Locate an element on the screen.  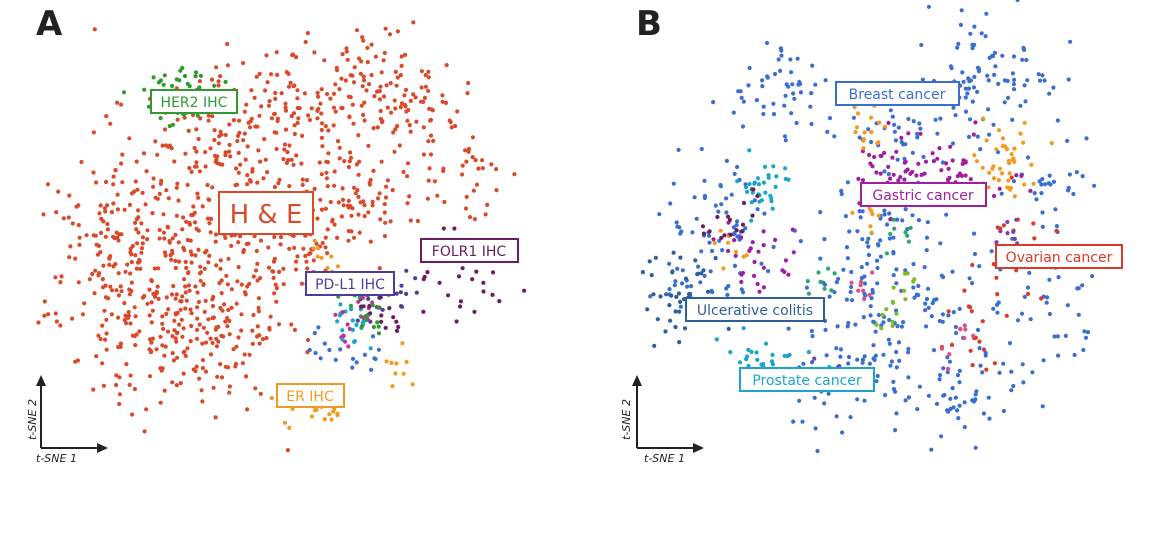
label-folr1-text: FOLR1 IHC is located at coordinates (469, 252).